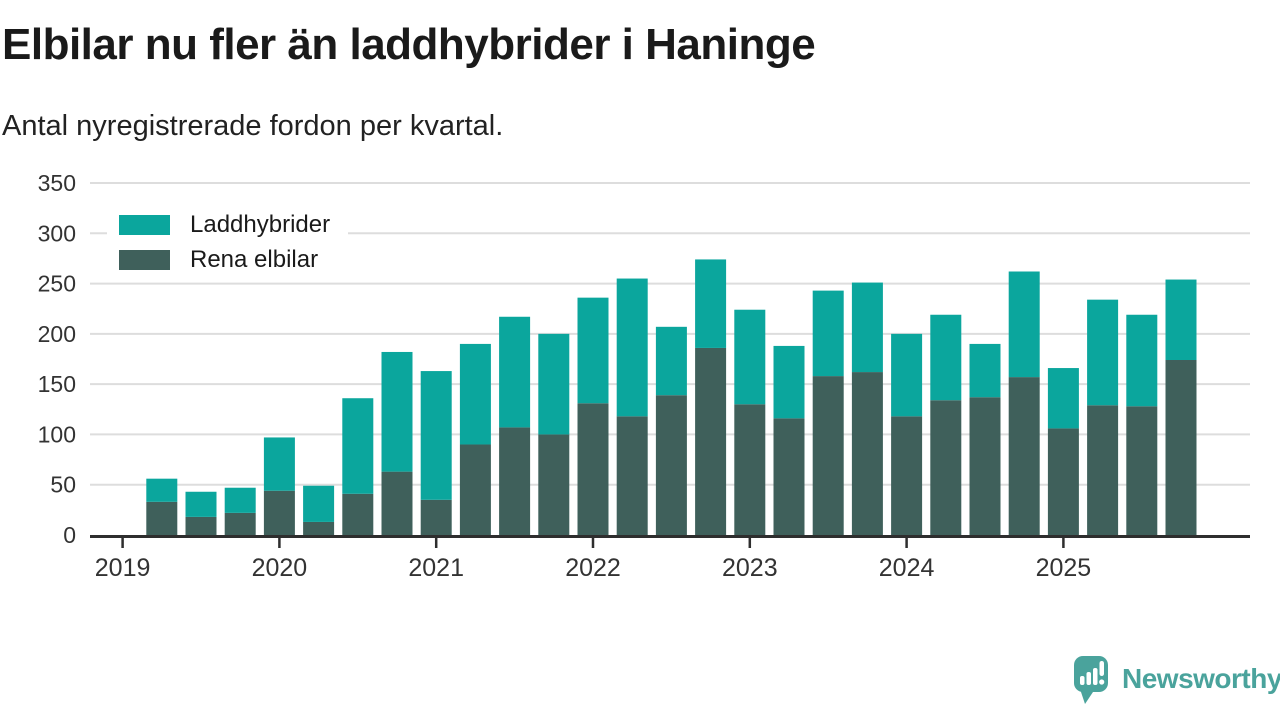 Image resolution: width=1280 pixels, height=720 pixels. Describe the element at coordinates (1091, 680) in the screenshot. I see `newsworthy-logo-icon` at that location.